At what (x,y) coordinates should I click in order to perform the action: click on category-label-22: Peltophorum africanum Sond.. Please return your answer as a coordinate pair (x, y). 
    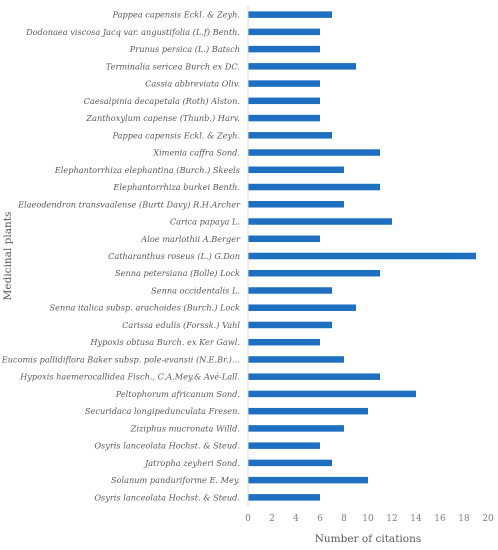
    Looking at the image, I should click on (177, 394).